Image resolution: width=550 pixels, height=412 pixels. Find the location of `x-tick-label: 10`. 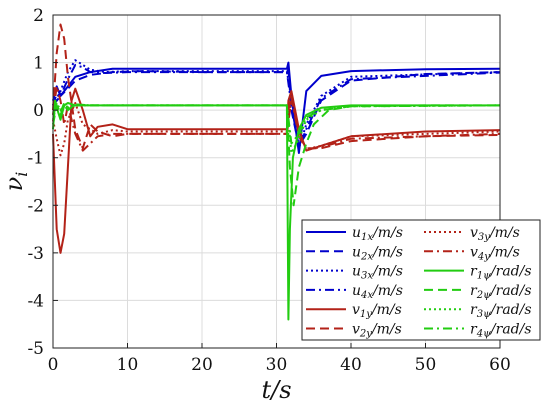

x-tick-label: 10 is located at coordinates (128, 365).